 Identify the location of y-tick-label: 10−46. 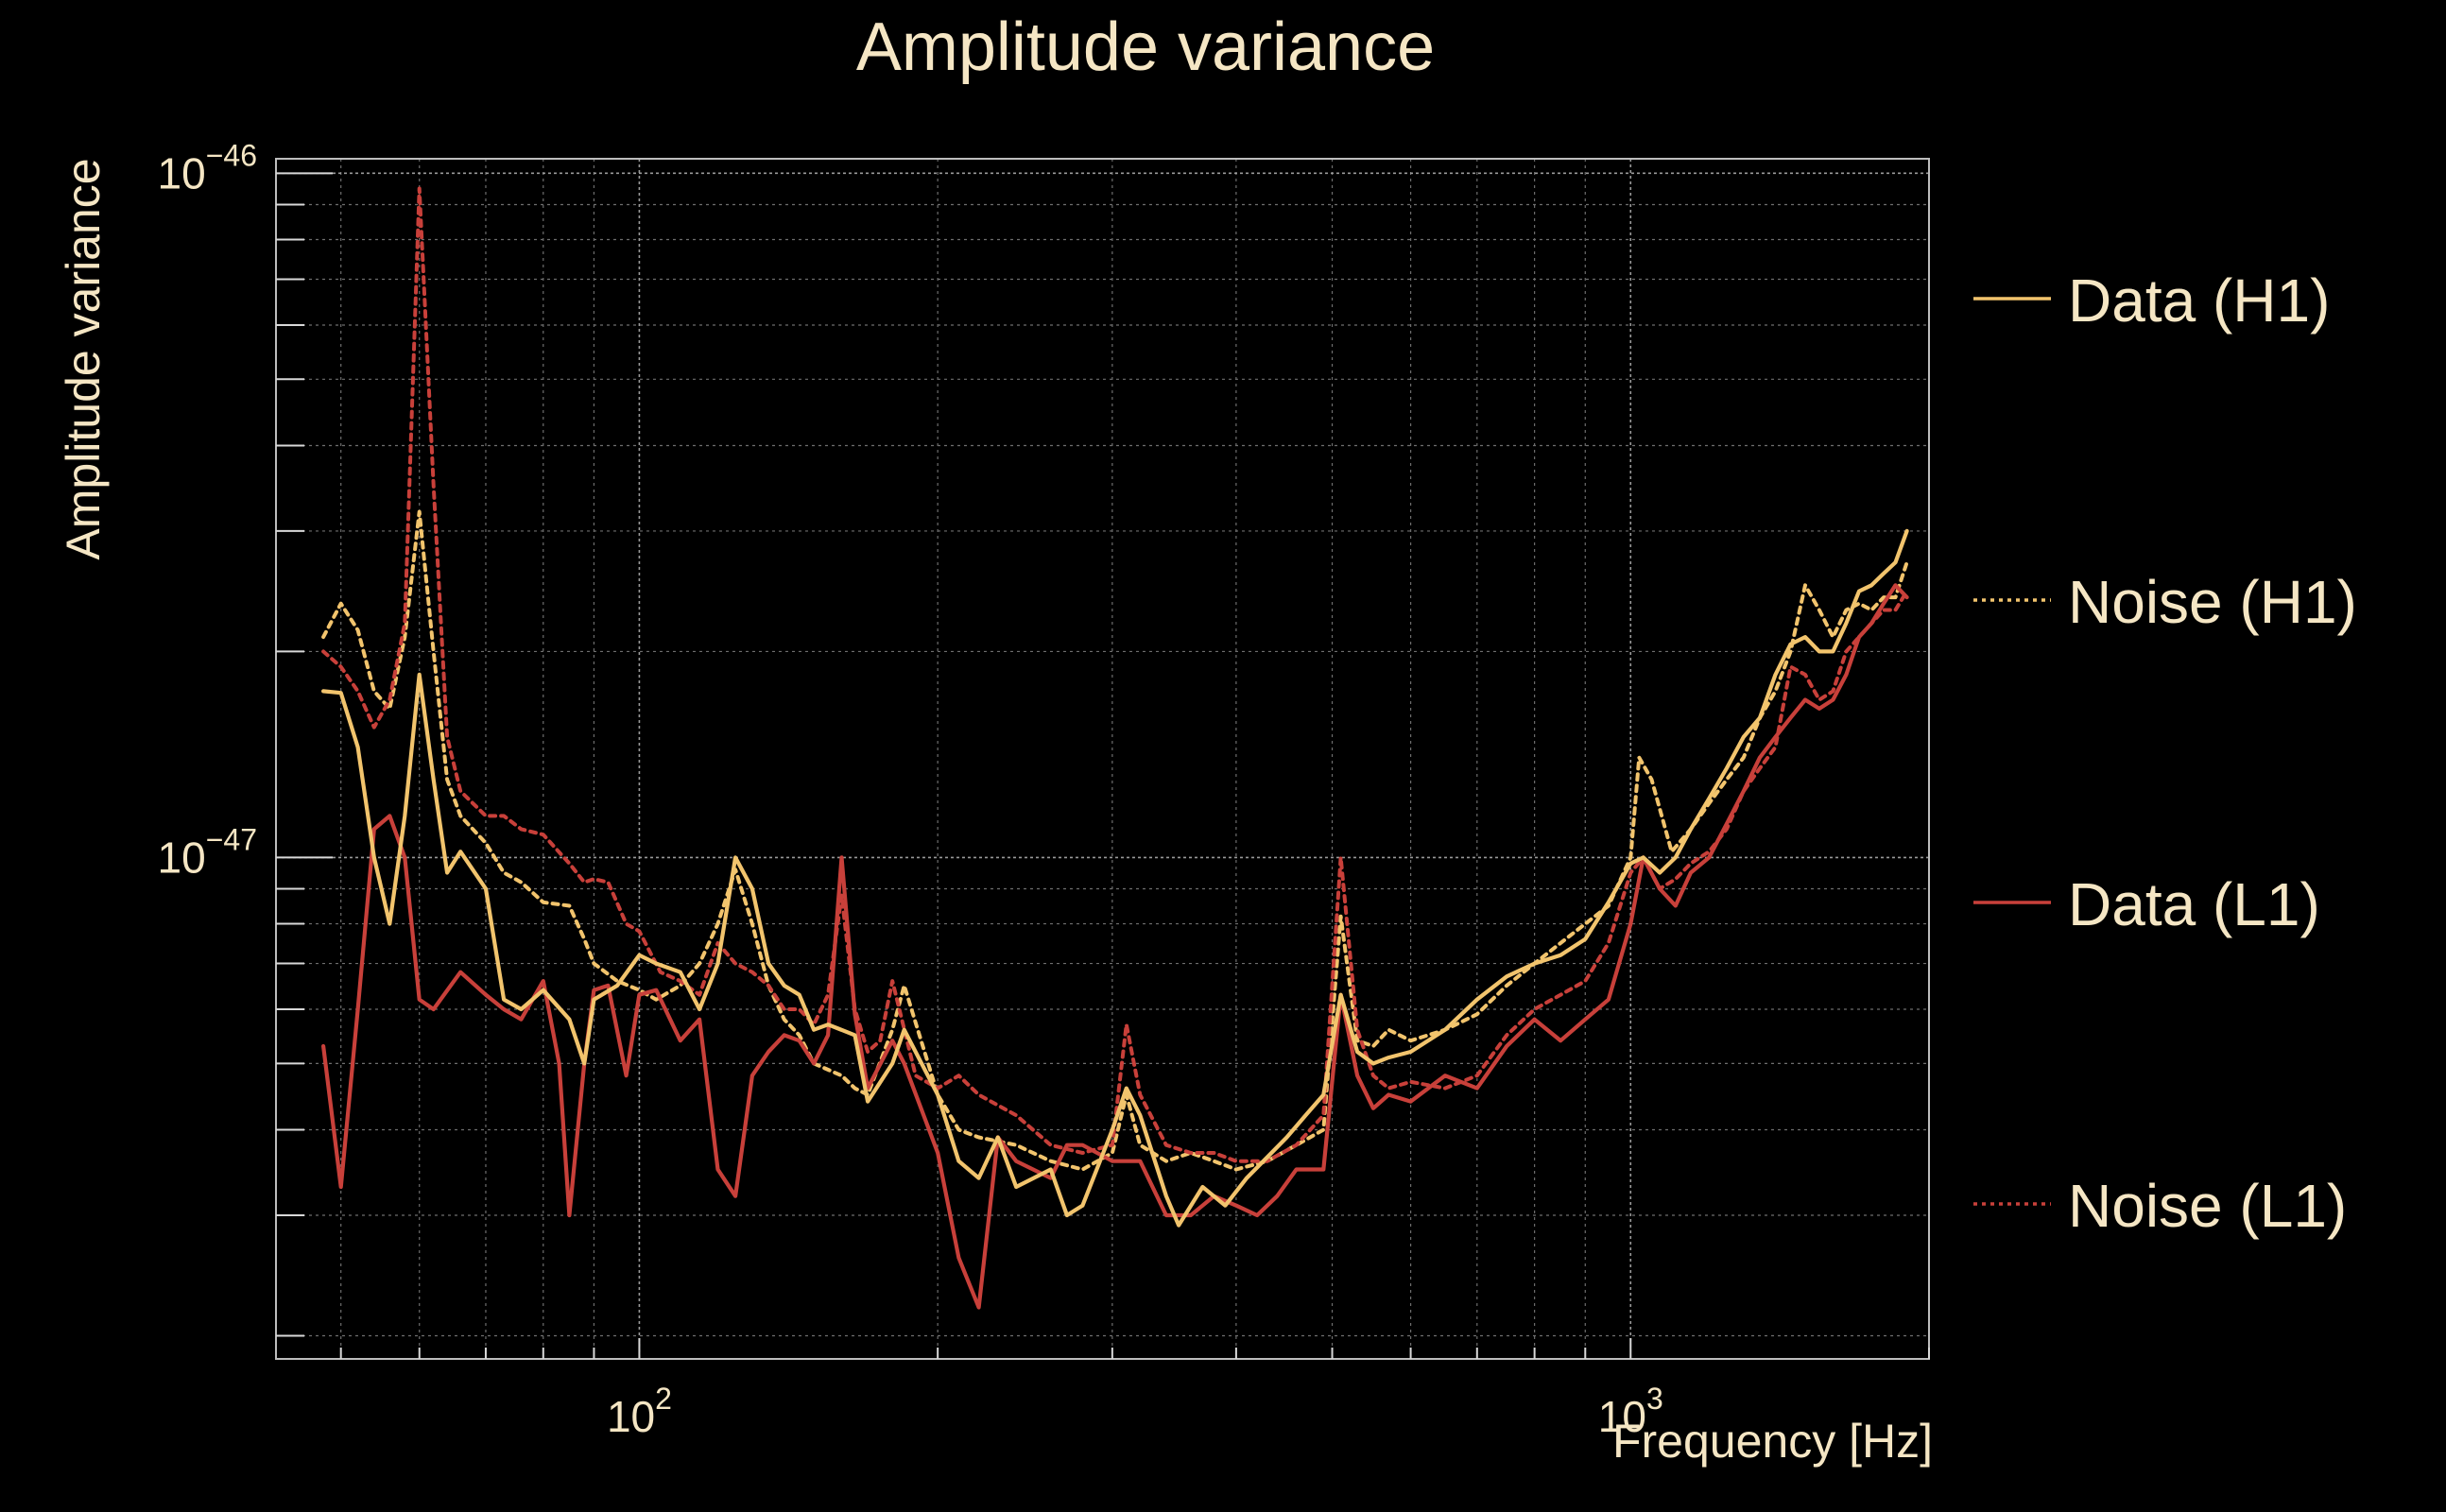
(207, 168).